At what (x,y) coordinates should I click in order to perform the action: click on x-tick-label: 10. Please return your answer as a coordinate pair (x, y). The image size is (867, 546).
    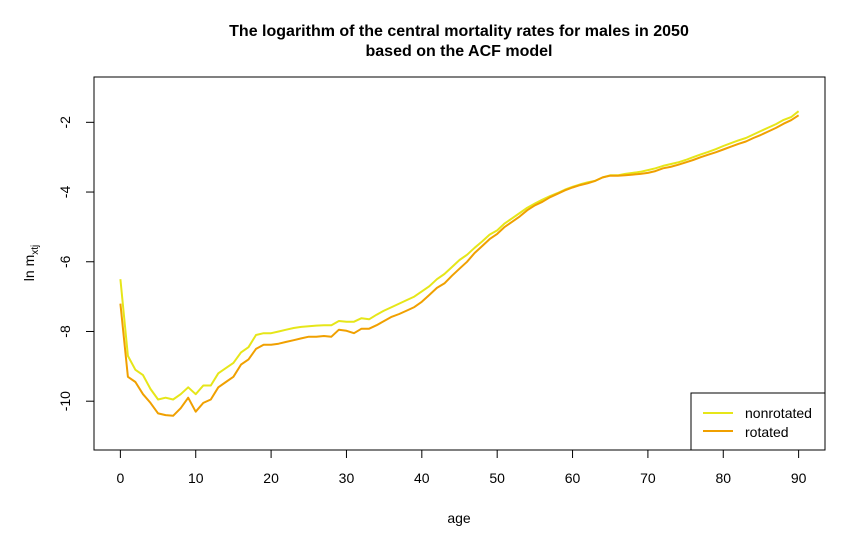
    Looking at the image, I should click on (196, 478).